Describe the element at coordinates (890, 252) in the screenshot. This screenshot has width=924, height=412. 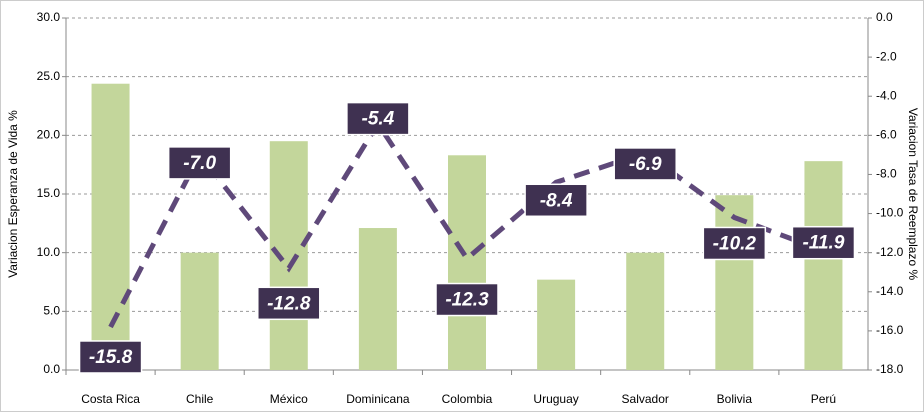
I see `y2-tick-label: -12.0` at that location.